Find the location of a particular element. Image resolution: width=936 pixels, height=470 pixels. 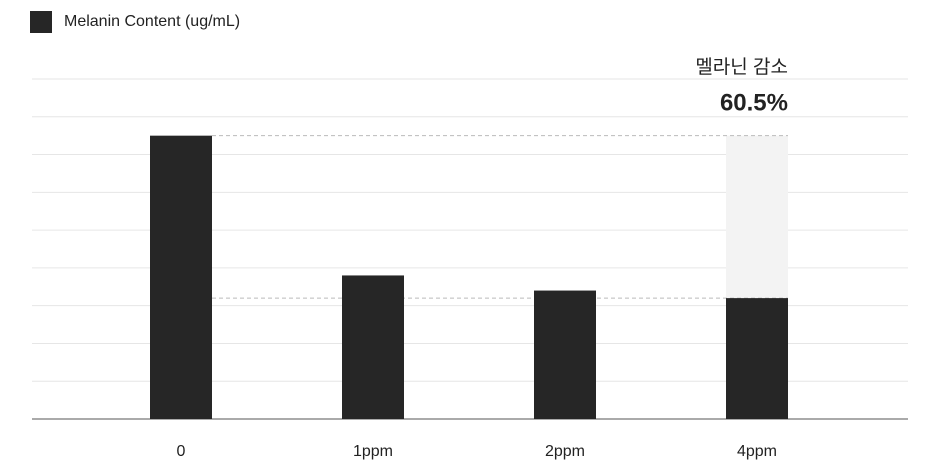

annotation-value: 60.5% is located at coordinates (754, 102).